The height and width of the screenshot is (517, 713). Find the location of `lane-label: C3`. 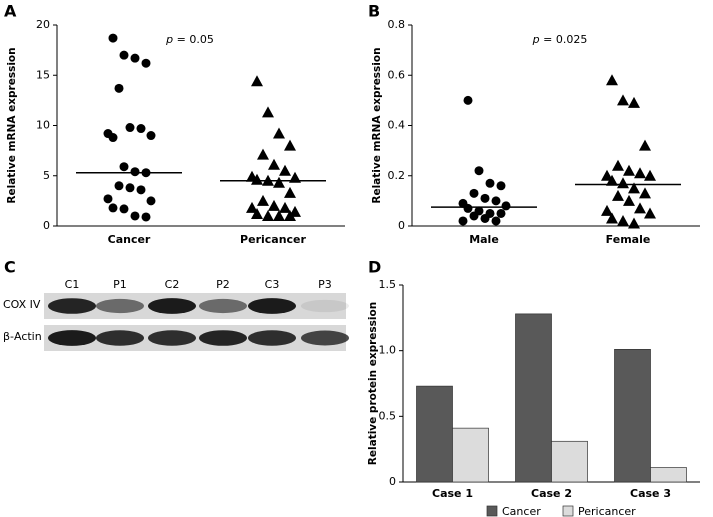

lane-label: C3 is located at coordinates (272, 284).